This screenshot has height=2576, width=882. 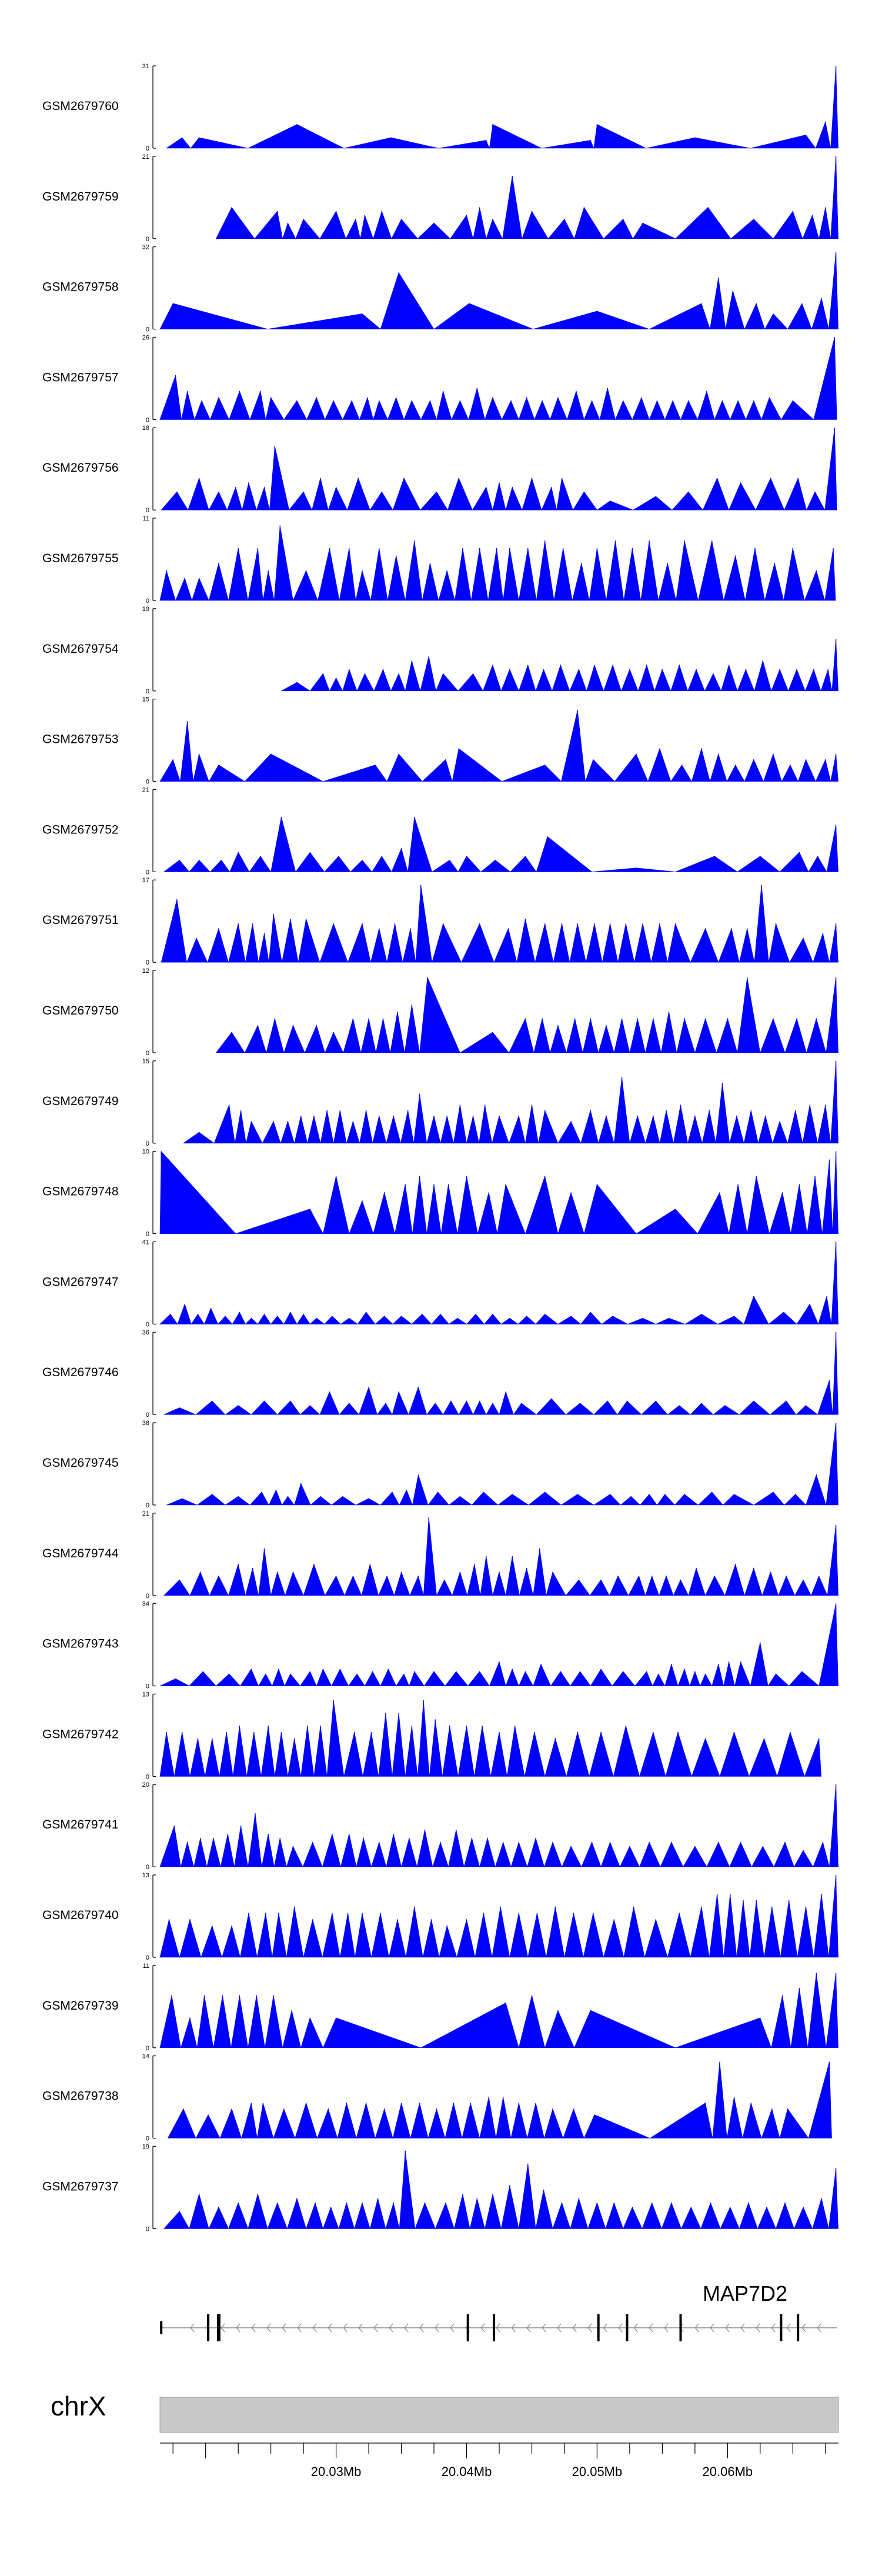 What do you see at coordinates (80, 649) in the screenshot?
I see `track-label: GSM2679754` at bounding box center [80, 649].